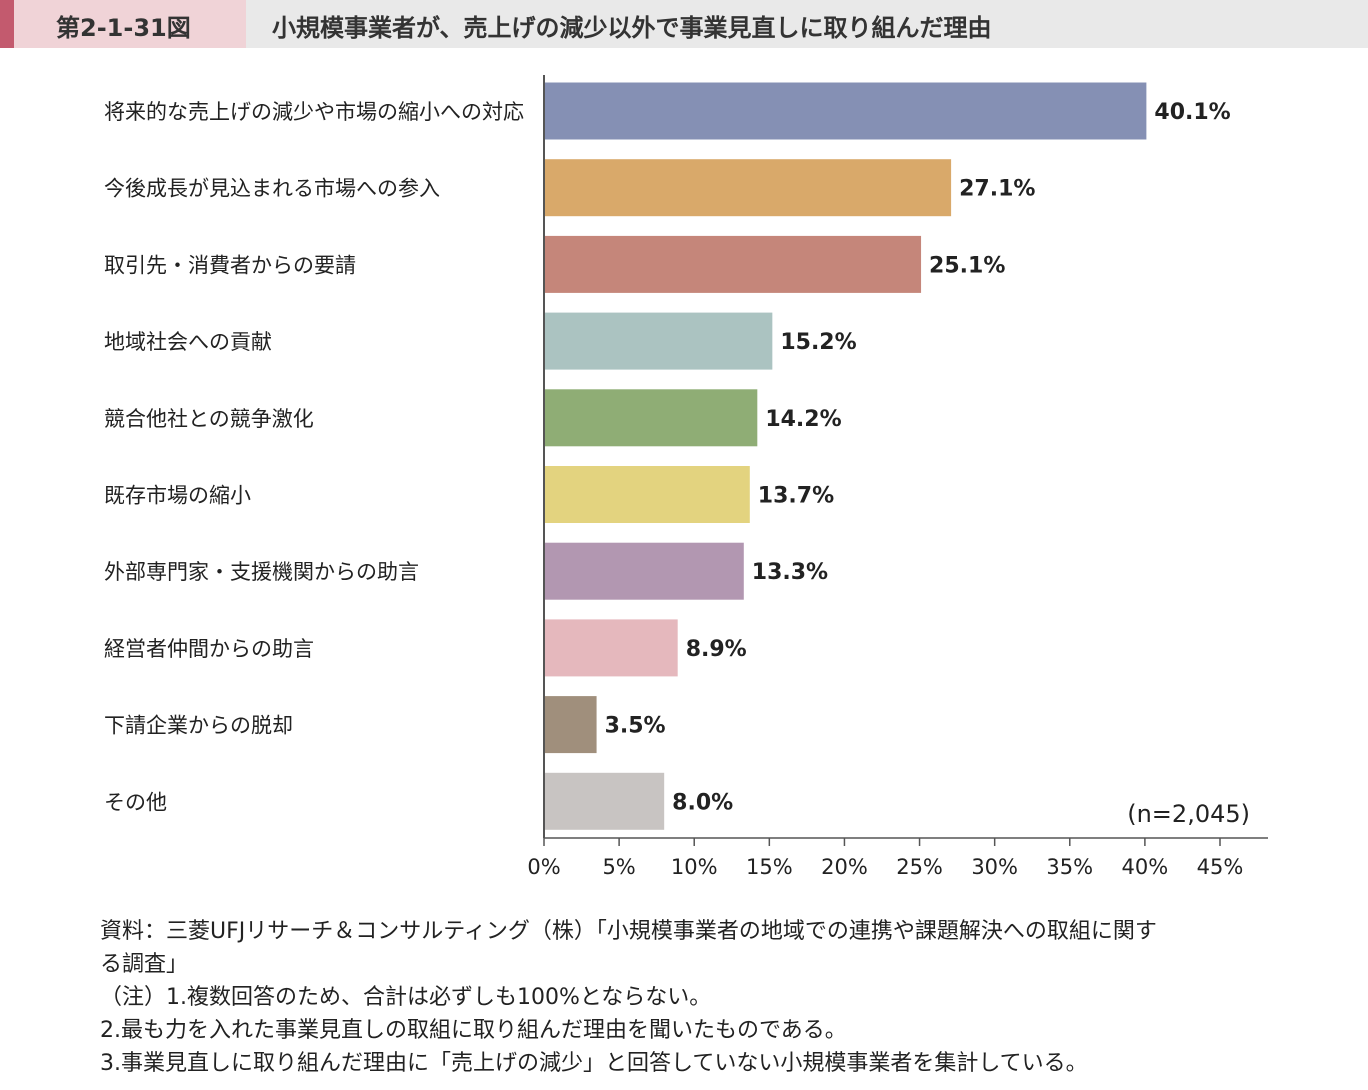 The width and height of the screenshot is (1368, 1090). I want to click on category-label: 外部専門家・支援機関からの助言, so click(261, 572).